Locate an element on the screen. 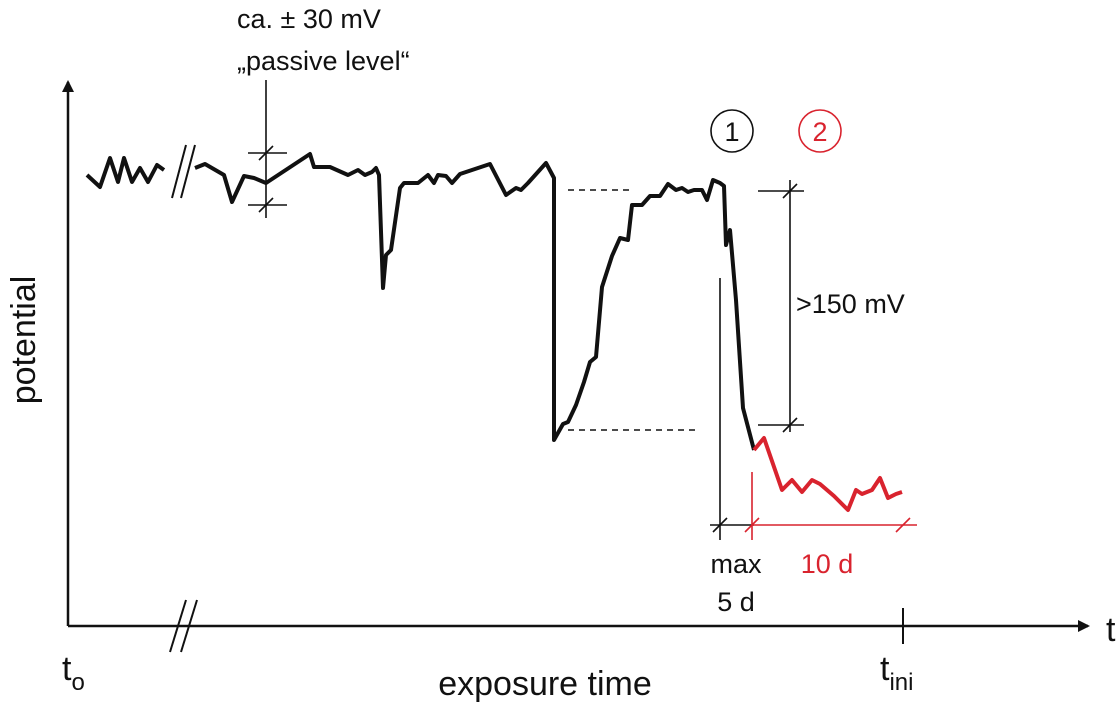 The height and width of the screenshot is (706, 1120). passive-range-dimension is located at coordinates (267, 149).